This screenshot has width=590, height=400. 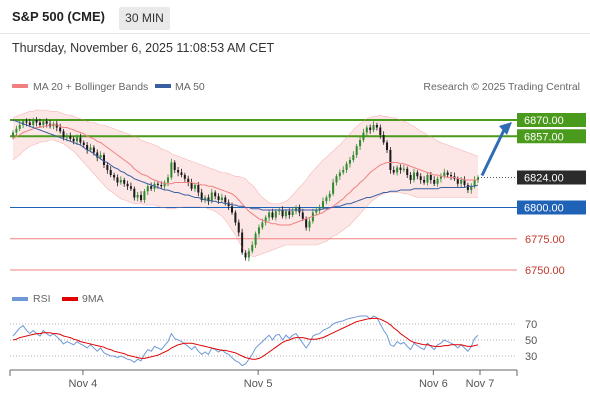 I want to click on forecast-arrow-shaft, so click(x=493, y=153).